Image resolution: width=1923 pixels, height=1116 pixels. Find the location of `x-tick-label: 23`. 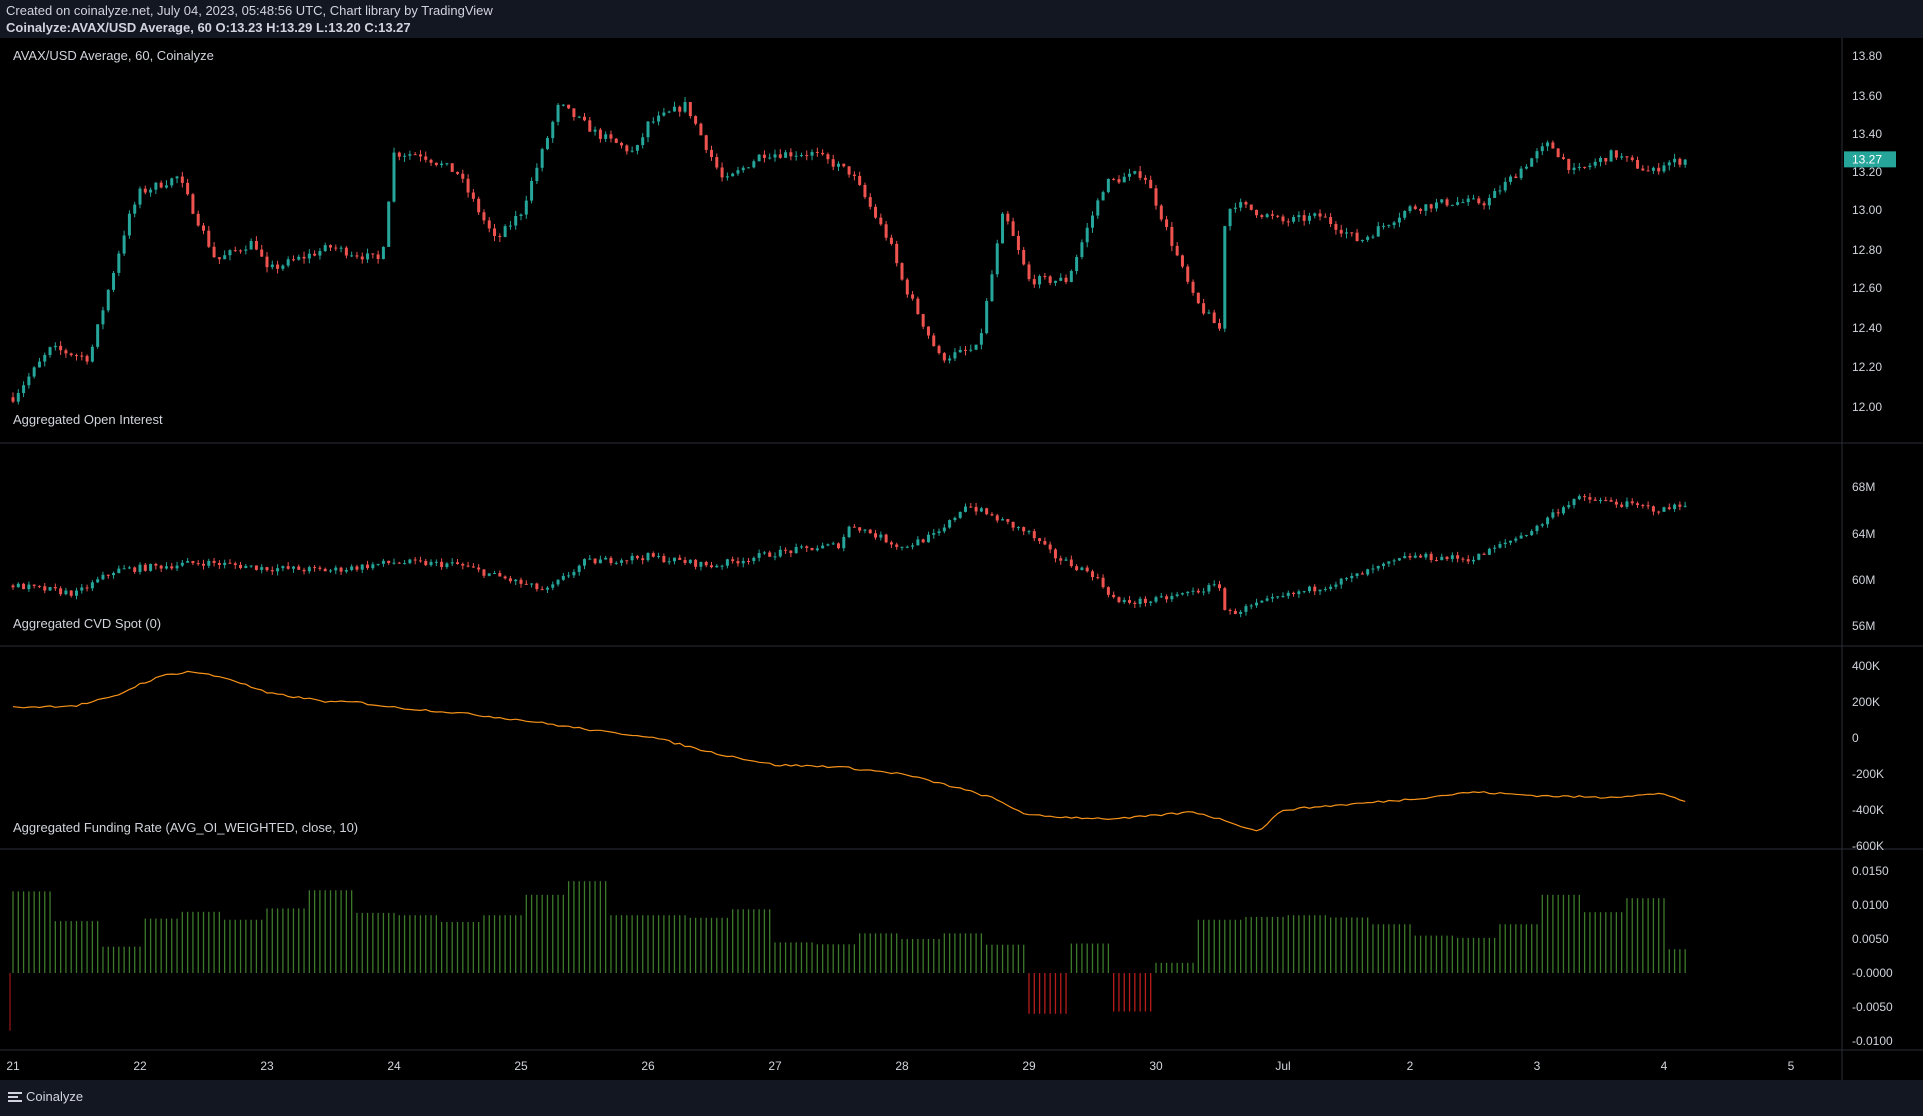

x-tick-label: 23 is located at coordinates (267, 1066).